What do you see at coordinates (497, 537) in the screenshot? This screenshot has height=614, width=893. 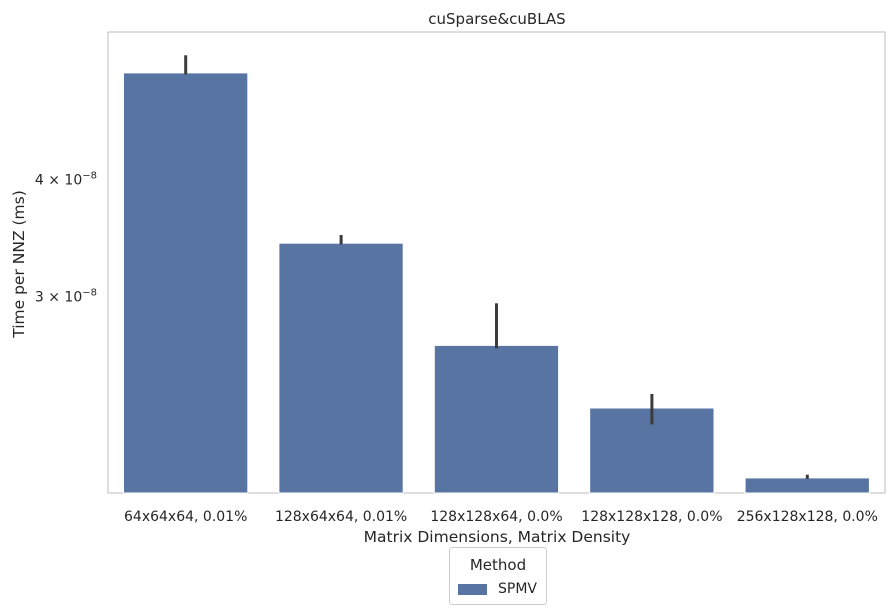 I see `x-axis-label: Matrix Dimensions, Matrix Density` at bounding box center [497, 537].